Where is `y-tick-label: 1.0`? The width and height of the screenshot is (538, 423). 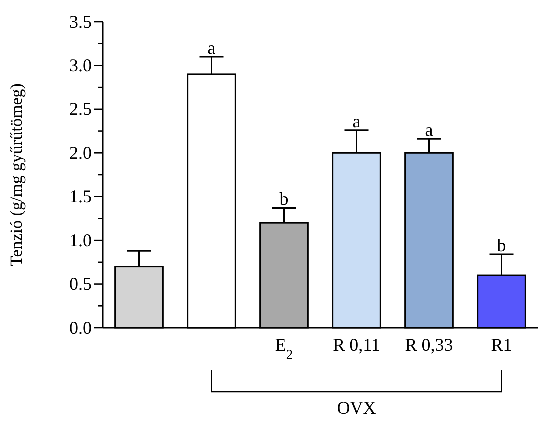
y-tick-label: 1.0 is located at coordinates (81, 240).